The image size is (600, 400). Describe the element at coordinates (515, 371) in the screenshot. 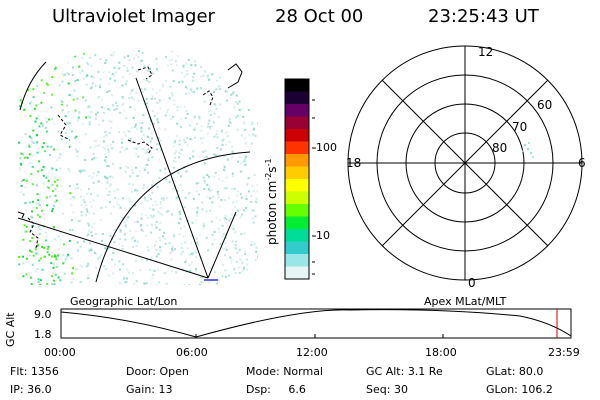

I see `status-glat: GLat: 80.0` at that location.